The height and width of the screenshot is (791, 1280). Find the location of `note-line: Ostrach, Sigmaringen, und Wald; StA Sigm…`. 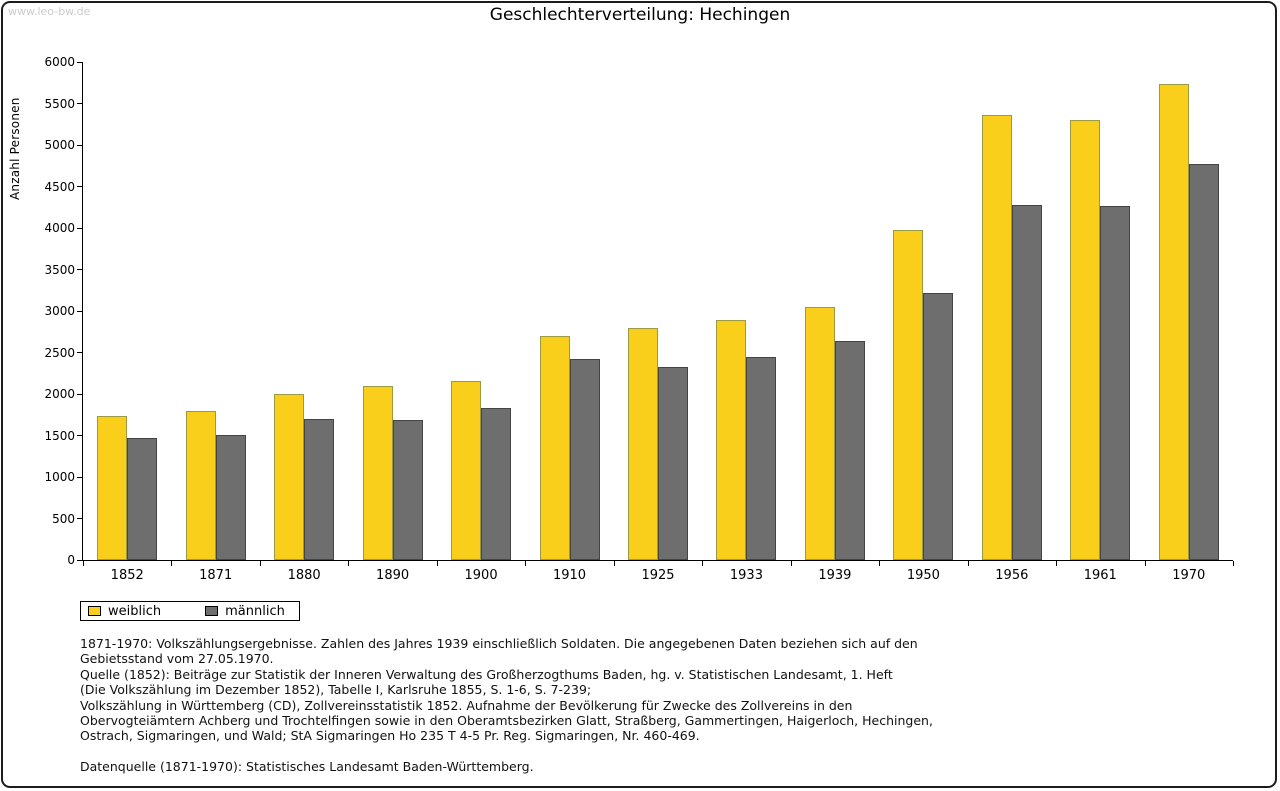

note-line: Ostrach, Sigmaringen, und Wald; StA Sigm… is located at coordinates (390, 736).